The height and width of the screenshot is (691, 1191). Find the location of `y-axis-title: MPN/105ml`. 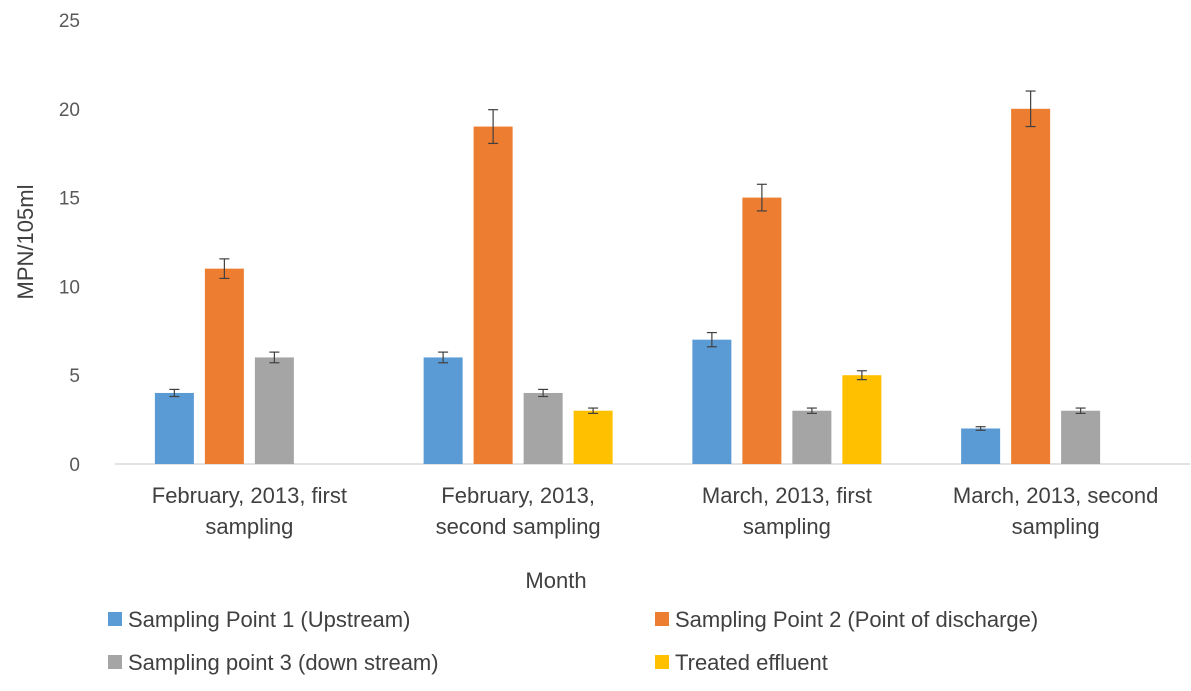

y-axis-title: MPN/105ml is located at coordinates (25, 242).